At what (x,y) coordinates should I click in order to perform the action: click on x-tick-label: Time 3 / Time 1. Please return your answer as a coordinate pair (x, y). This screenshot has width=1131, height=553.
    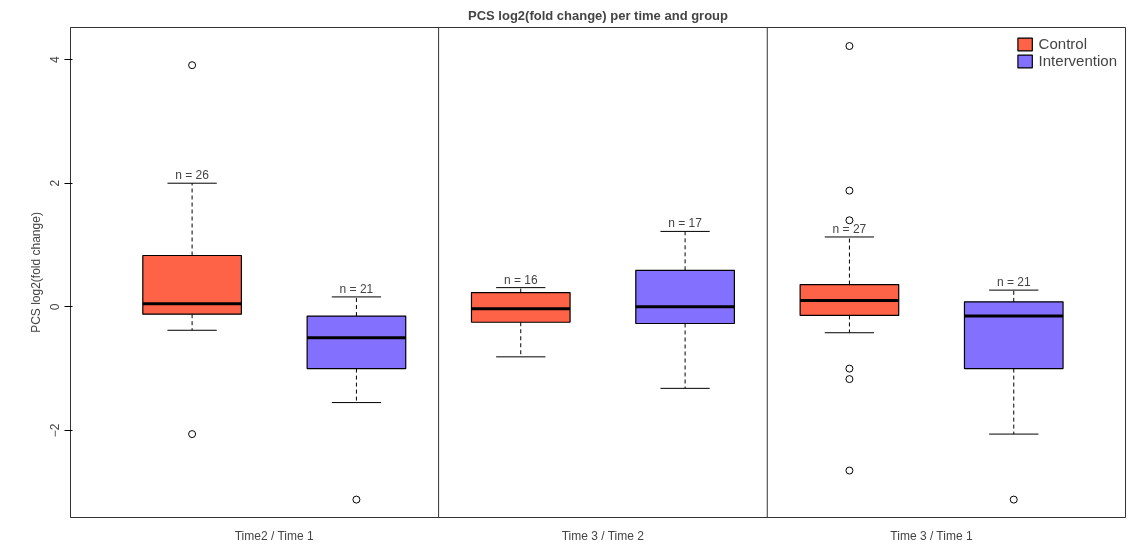
    Looking at the image, I should click on (931, 535).